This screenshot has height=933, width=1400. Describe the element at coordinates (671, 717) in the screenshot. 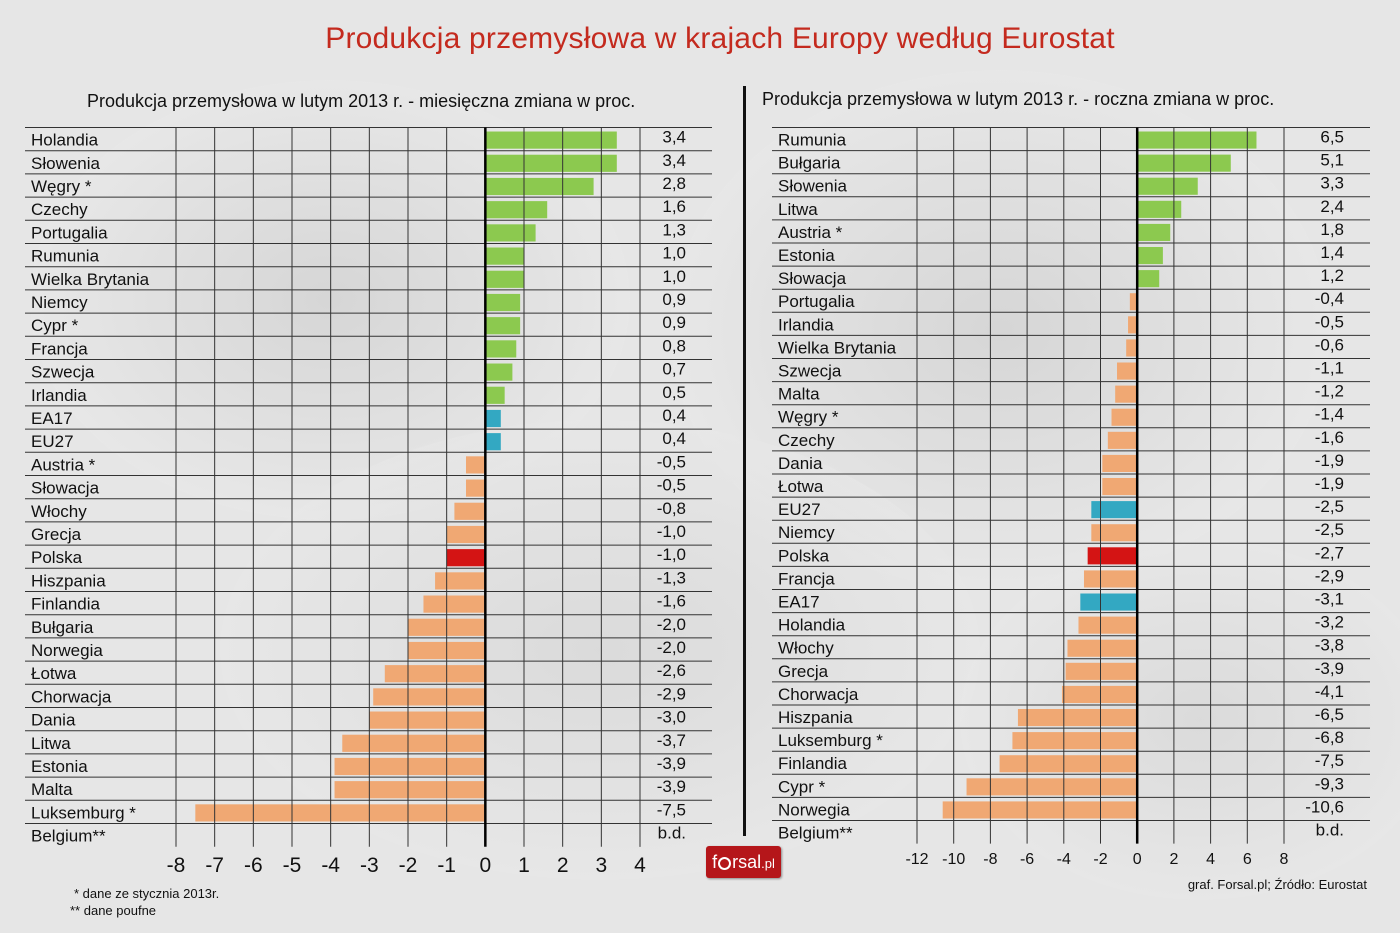

I see `monthly-value-label: -3,0` at that location.